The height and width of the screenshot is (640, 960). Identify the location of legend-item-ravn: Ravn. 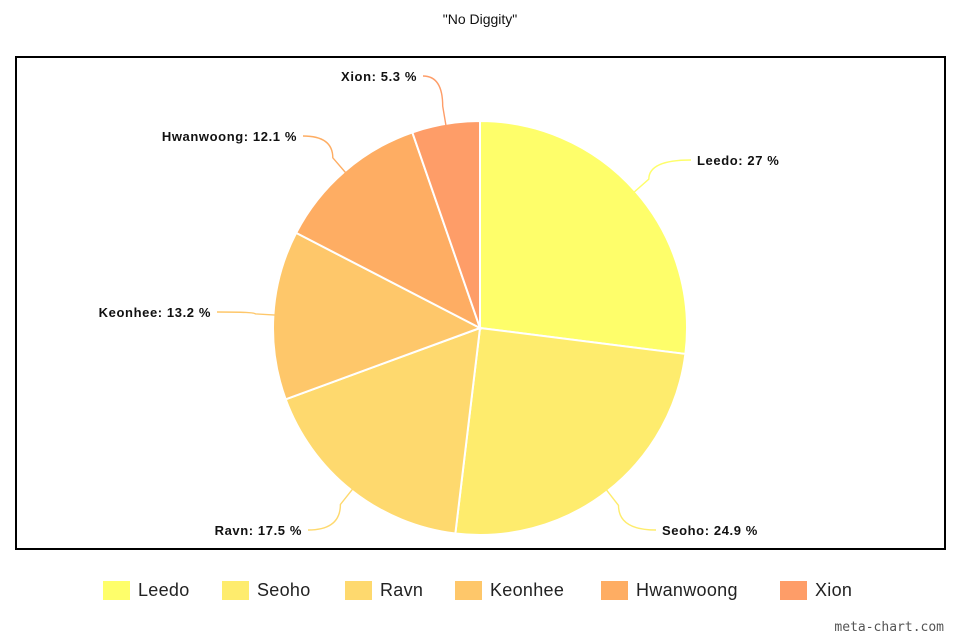
(384, 590).